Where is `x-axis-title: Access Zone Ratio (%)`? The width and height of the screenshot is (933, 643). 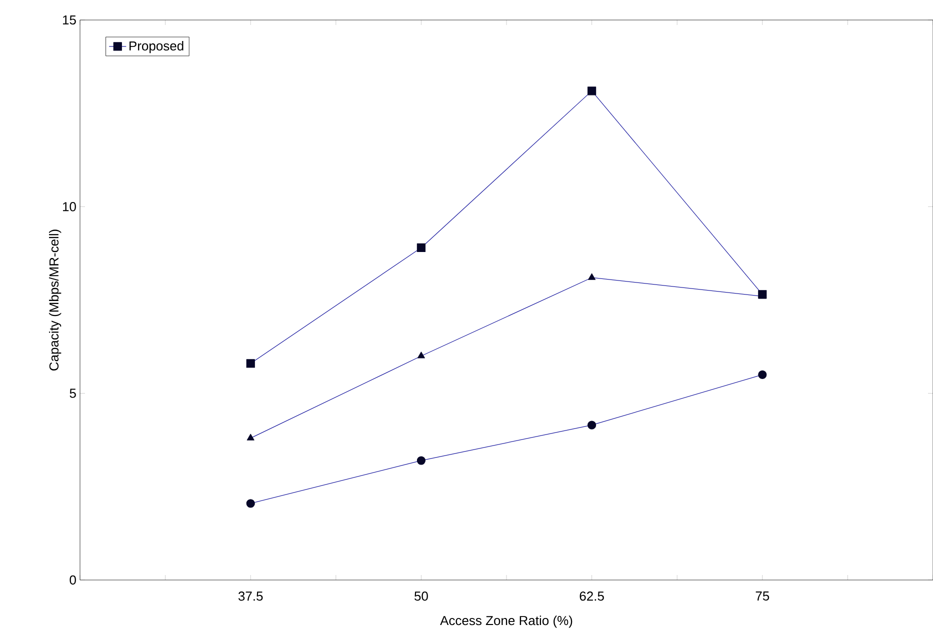 x-axis-title: Access Zone Ratio (%) is located at coordinates (506, 622).